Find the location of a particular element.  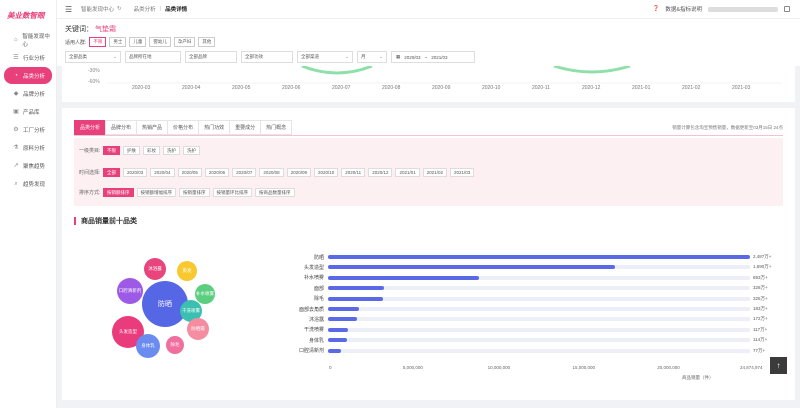

factory-icon: ⚙ is located at coordinates (16, 129).